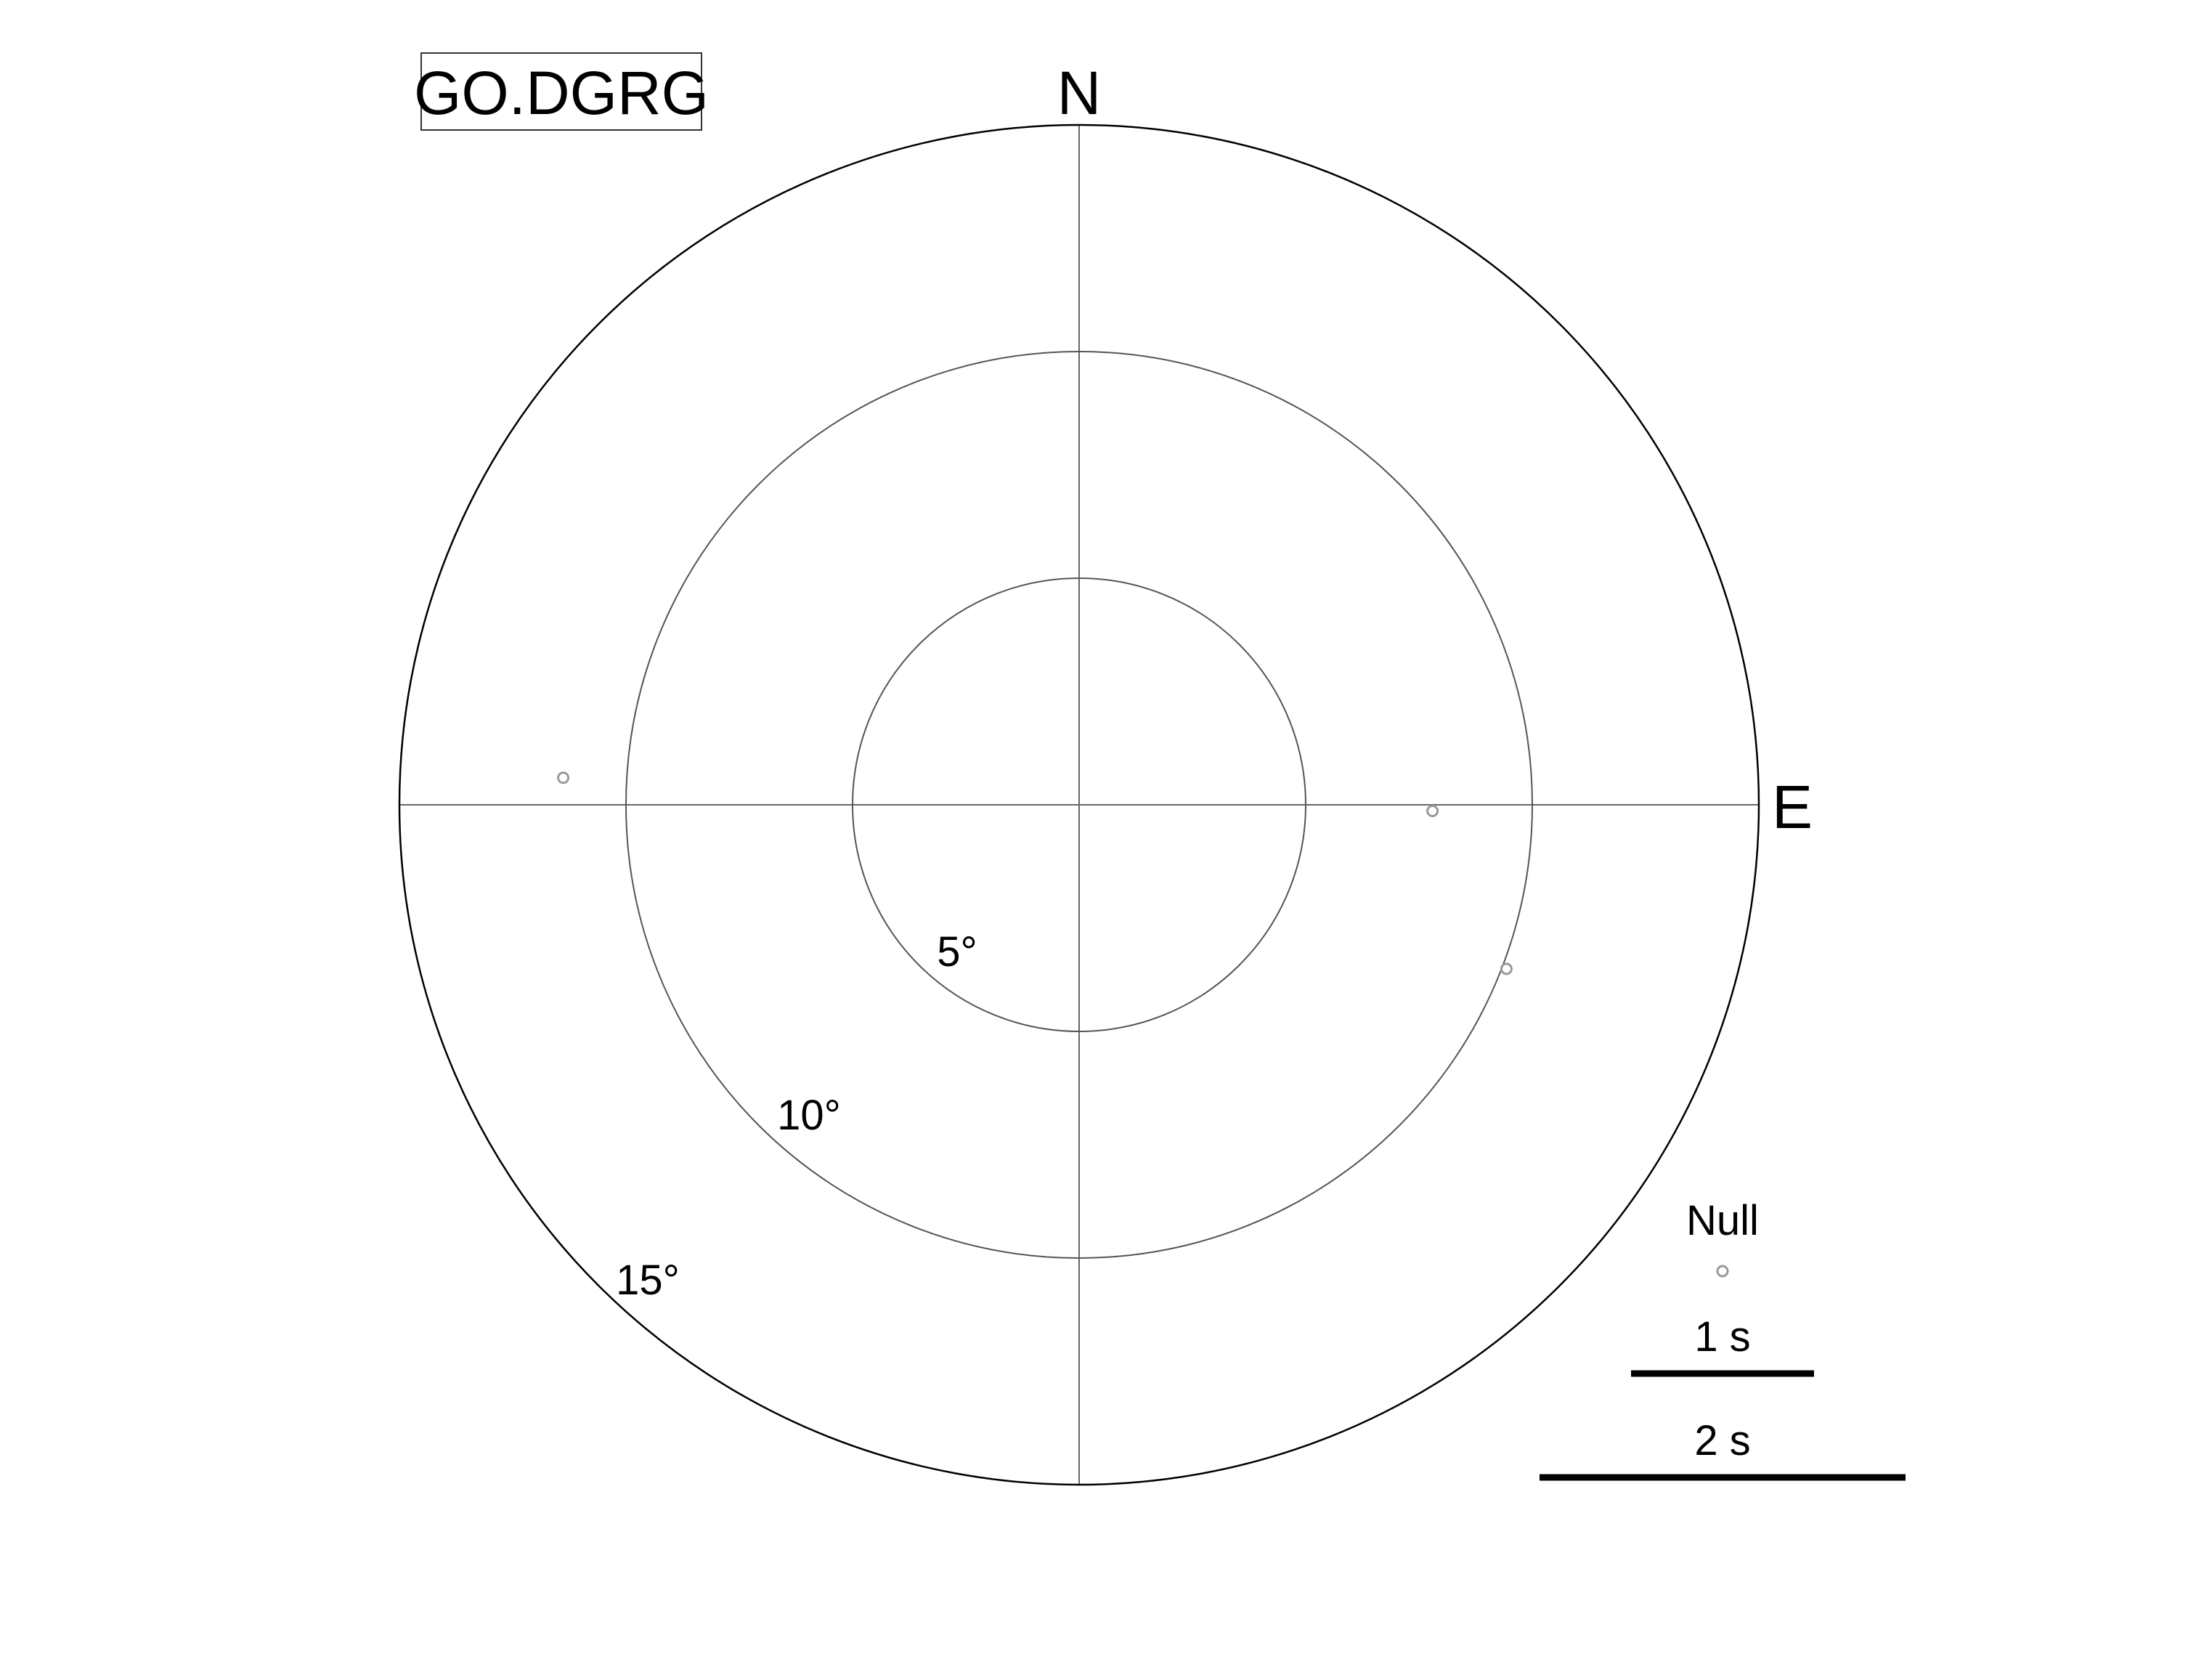 This screenshot has height=1659, width=2212. I want to click on station-label: GO.DGRG, so click(562, 93).